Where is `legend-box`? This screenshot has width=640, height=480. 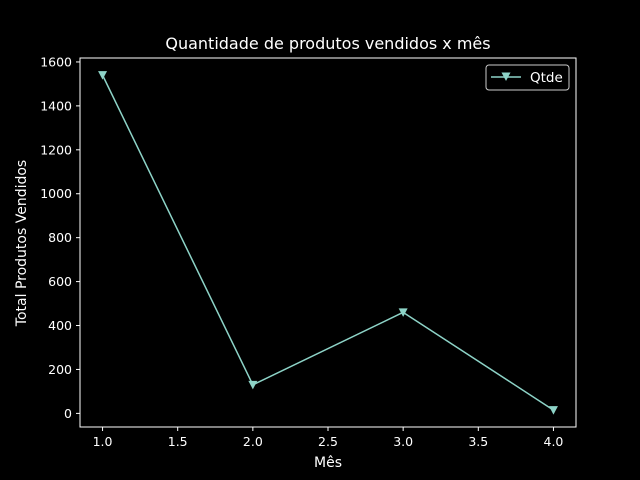 legend-box is located at coordinates (527, 77).